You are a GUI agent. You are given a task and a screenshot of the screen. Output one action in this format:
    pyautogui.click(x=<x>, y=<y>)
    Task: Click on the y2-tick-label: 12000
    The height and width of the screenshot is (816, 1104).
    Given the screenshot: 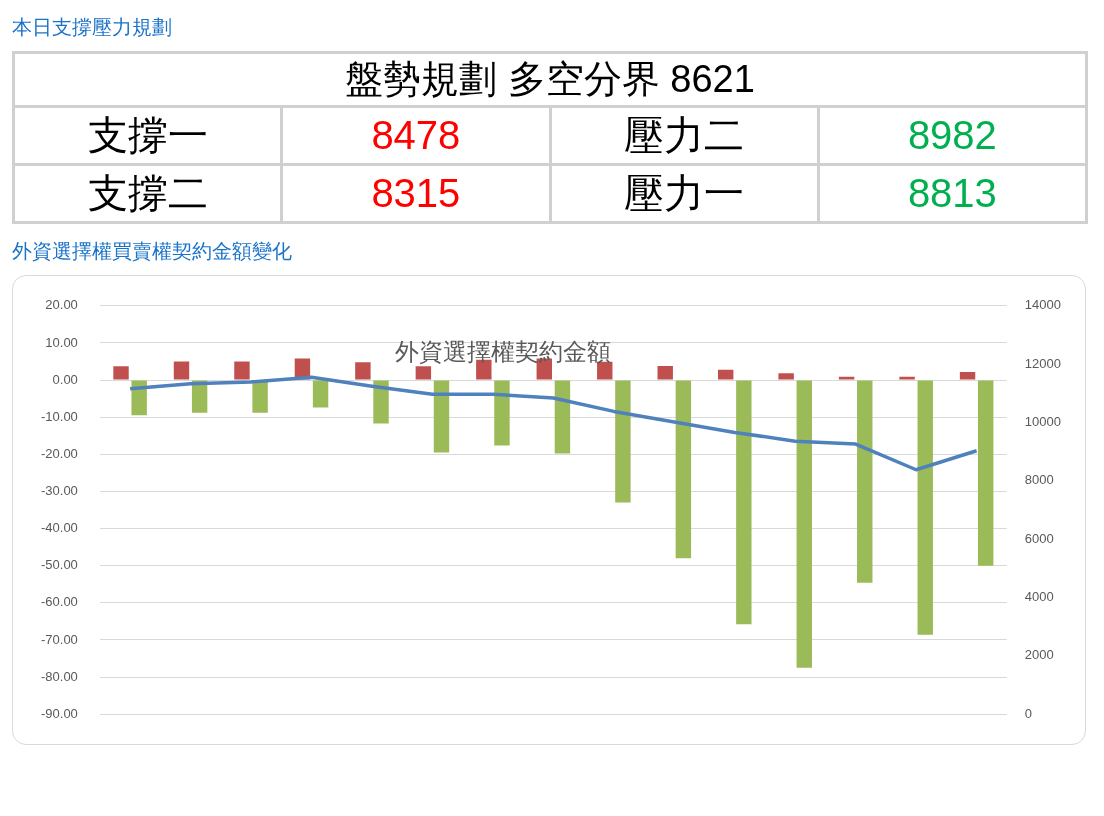 What is the action you would take?
    pyautogui.click(x=1043, y=363)
    